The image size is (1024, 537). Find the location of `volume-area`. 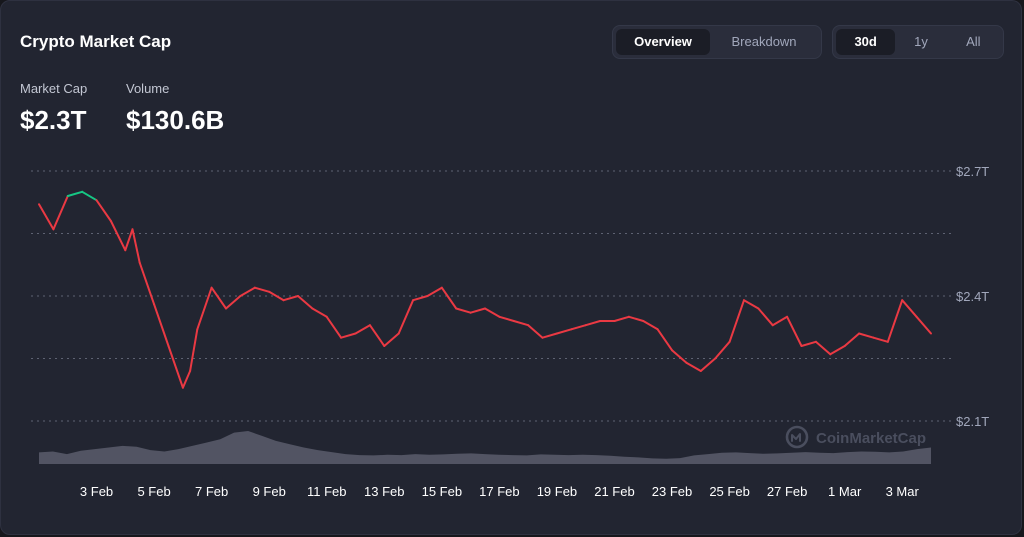

volume-area is located at coordinates (485, 447).